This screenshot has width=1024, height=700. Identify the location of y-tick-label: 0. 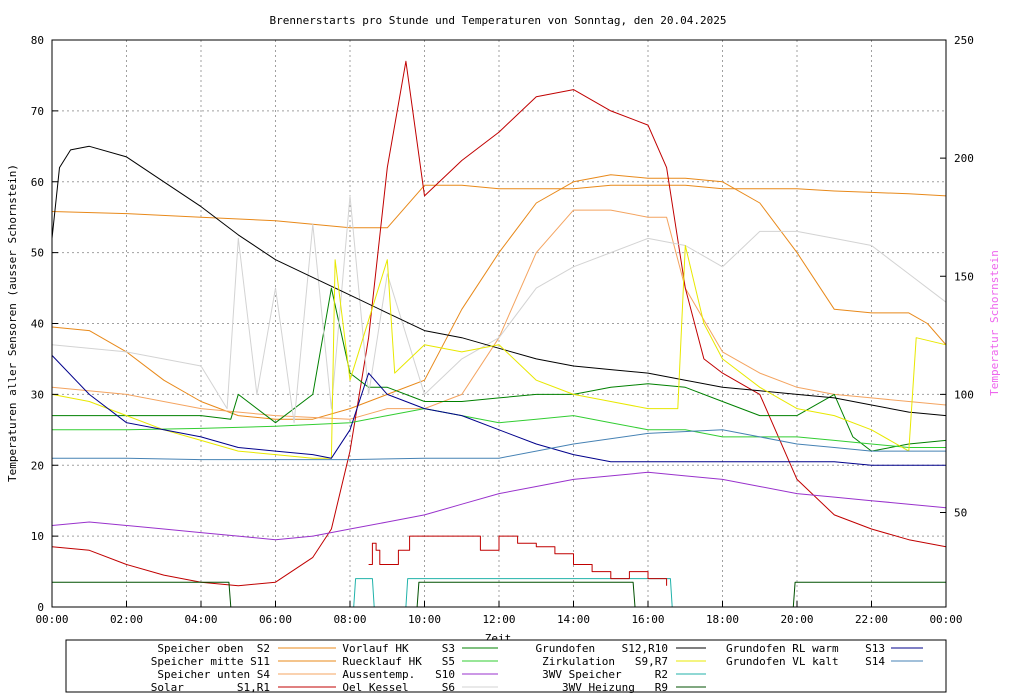
(40, 607).